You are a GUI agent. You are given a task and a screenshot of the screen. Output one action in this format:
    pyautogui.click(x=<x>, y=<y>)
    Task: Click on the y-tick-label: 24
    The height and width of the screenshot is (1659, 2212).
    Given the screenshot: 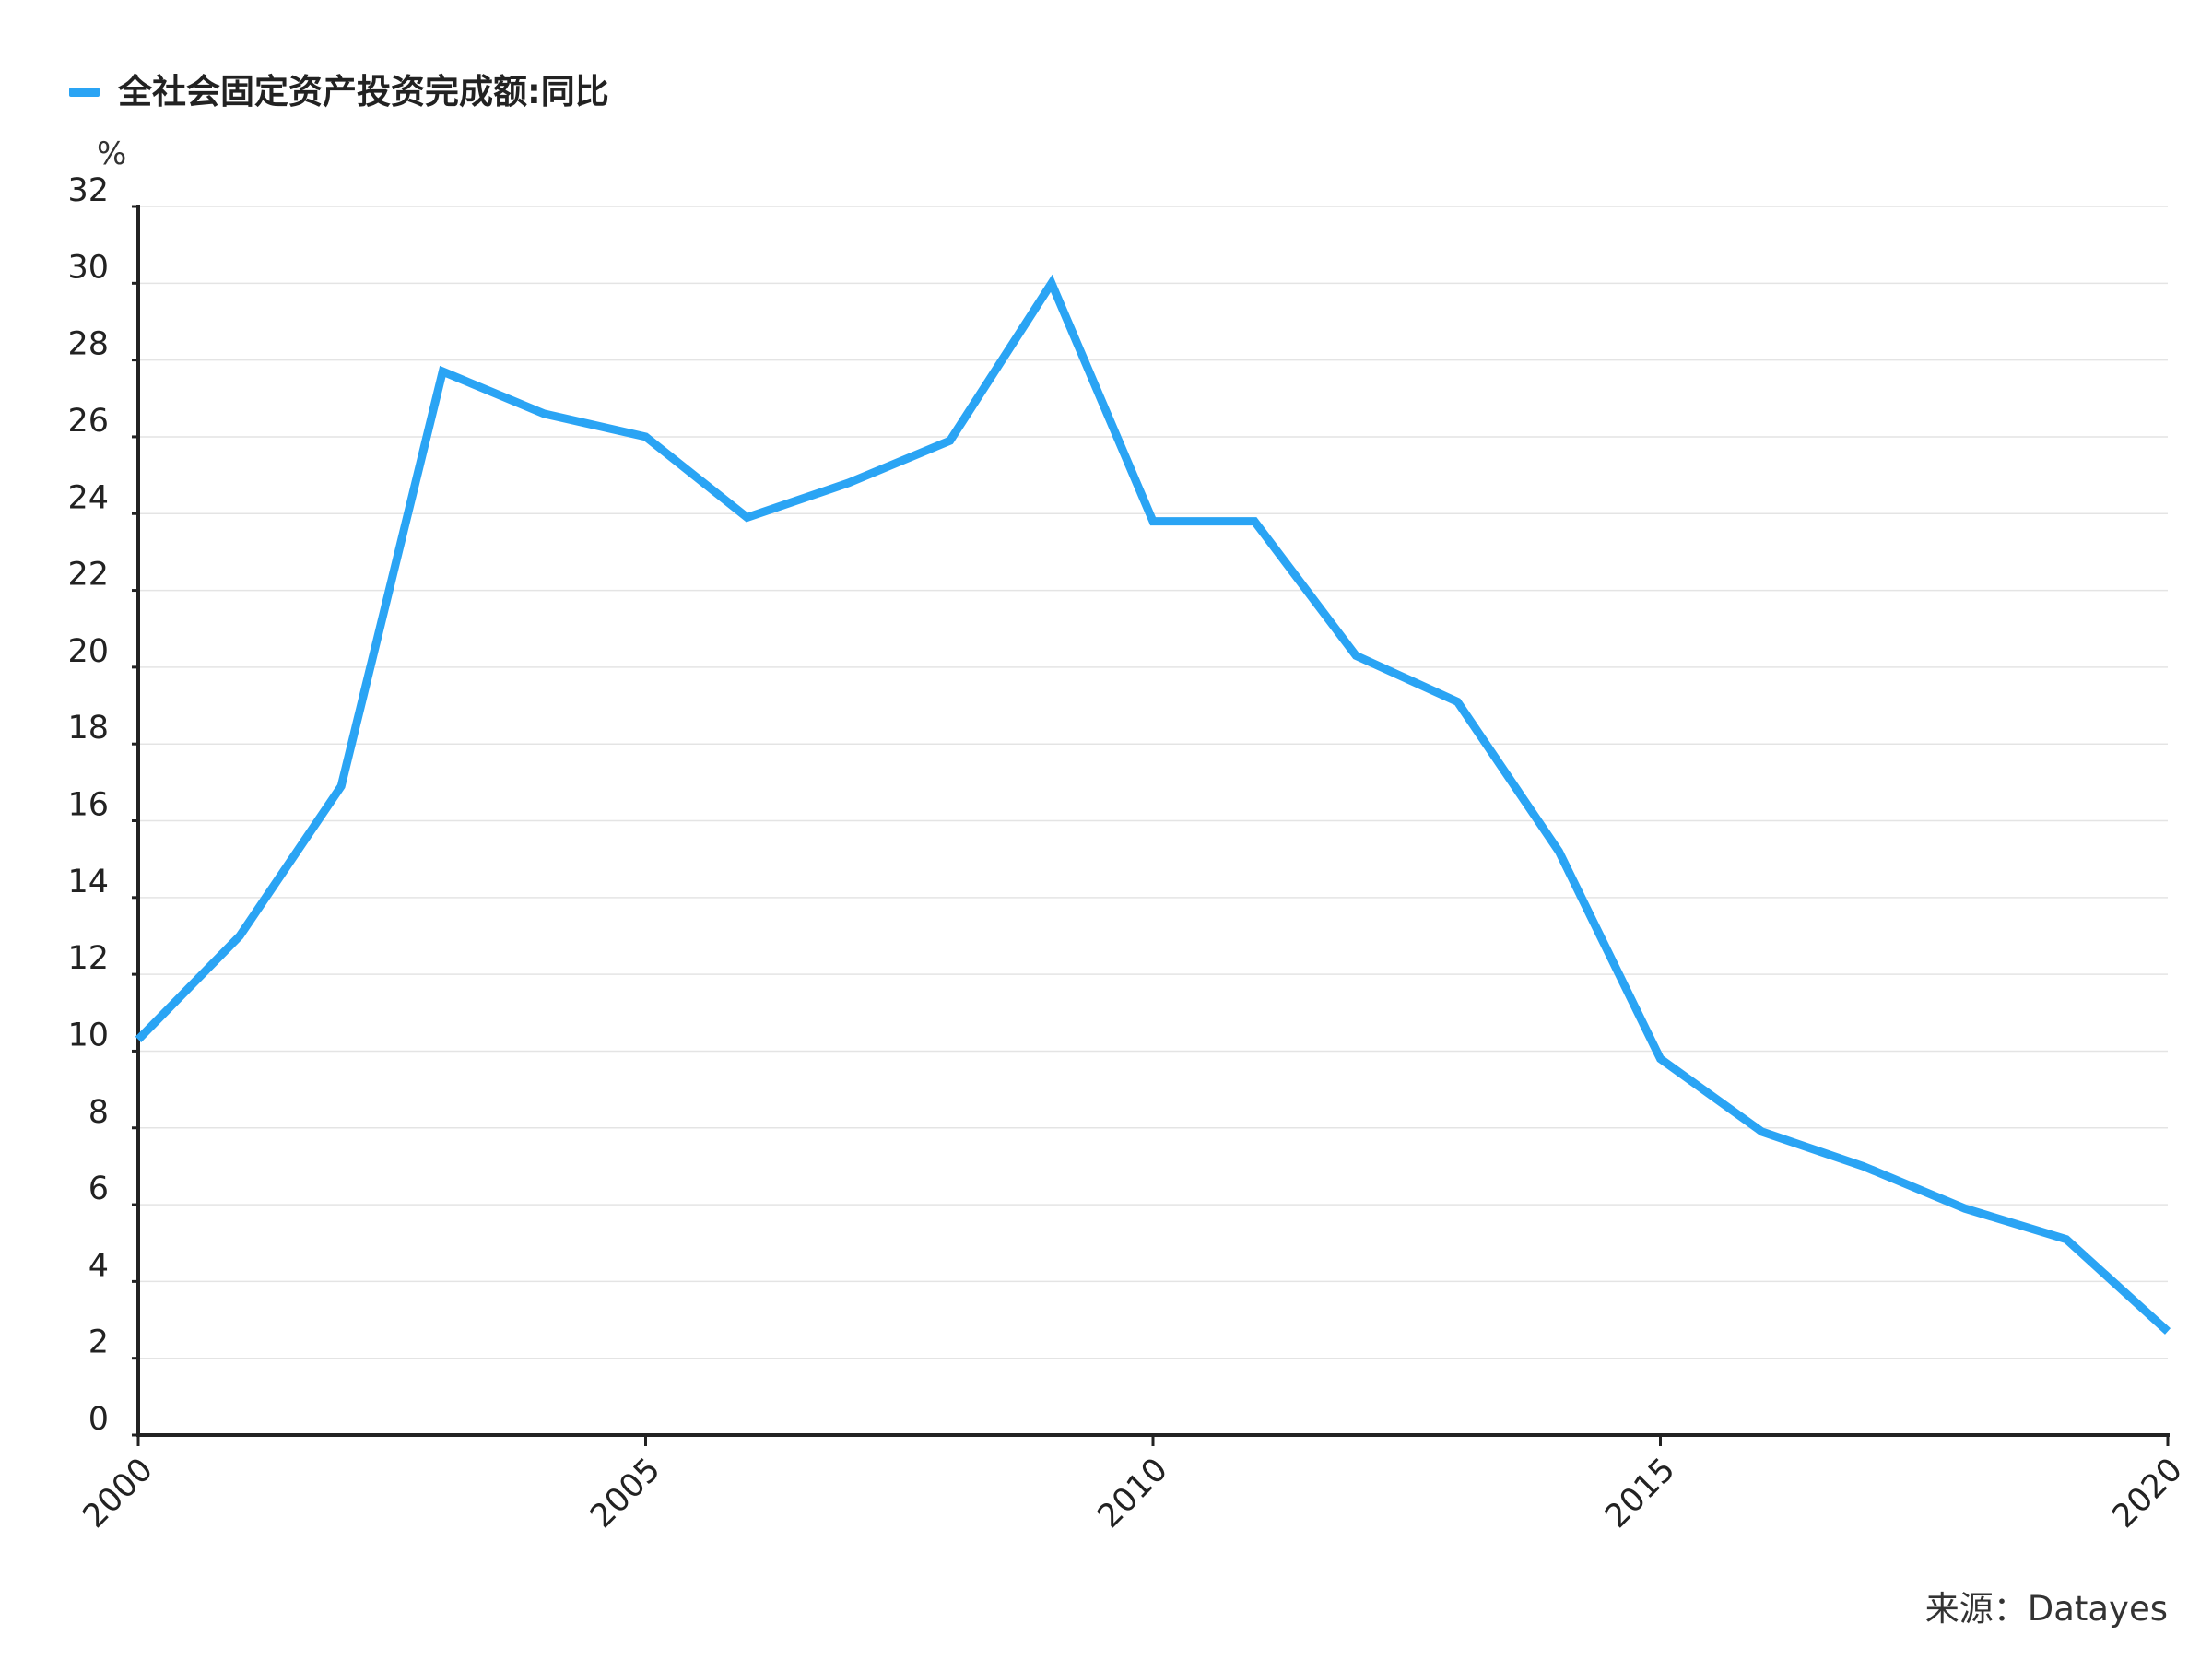 What is the action you would take?
    pyautogui.click(x=88, y=497)
    